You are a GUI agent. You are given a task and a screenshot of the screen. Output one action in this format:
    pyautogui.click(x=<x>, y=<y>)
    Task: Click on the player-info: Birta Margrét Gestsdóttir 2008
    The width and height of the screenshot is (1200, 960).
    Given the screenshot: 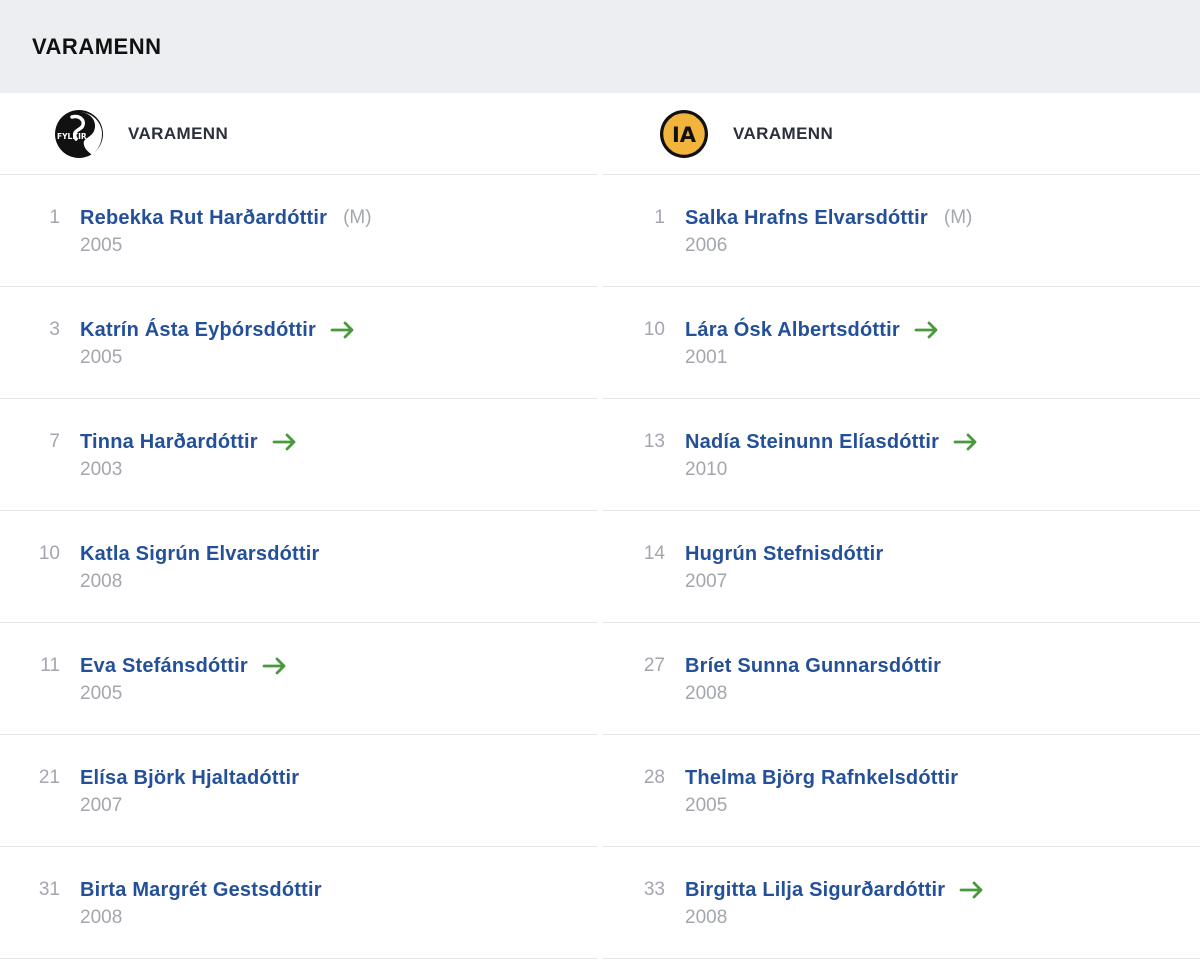 What is the action you would take?
    pyautogui.click(x=201, y=904)
    